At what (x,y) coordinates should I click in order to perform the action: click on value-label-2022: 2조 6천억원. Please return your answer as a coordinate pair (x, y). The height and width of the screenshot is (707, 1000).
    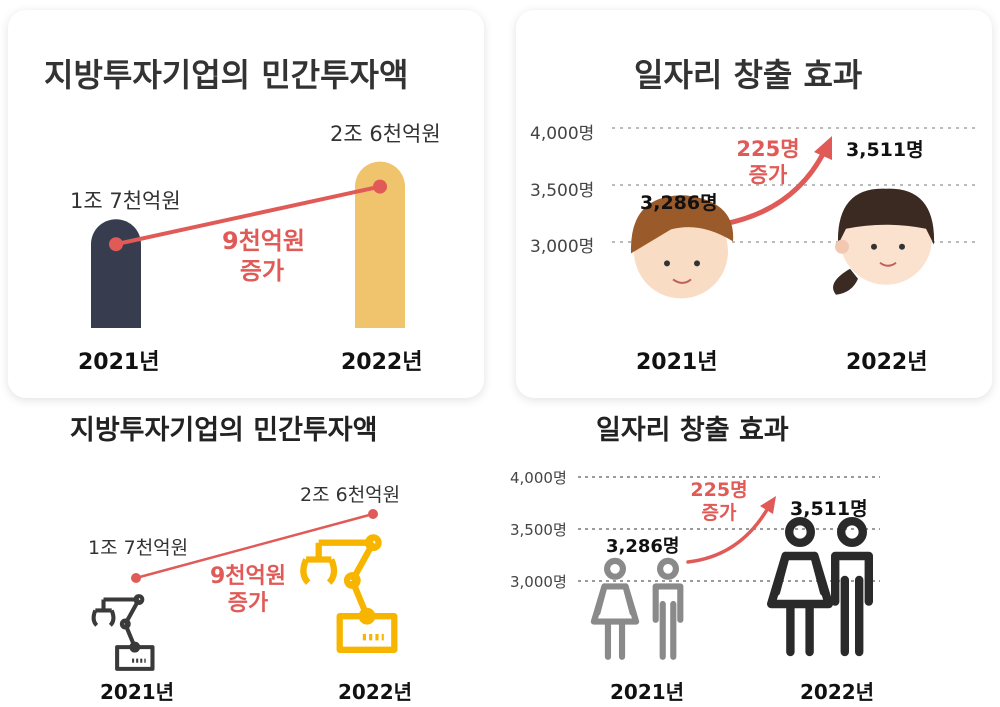
    Looking at the image, I should click on (385, 134).